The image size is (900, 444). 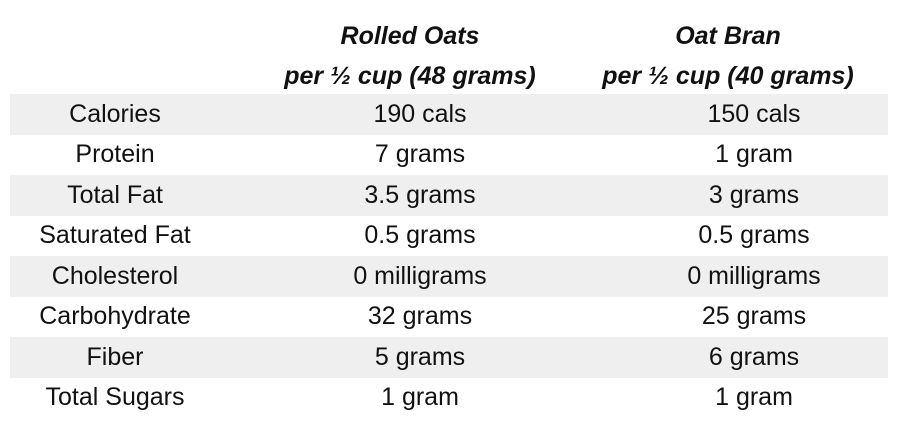 What do you see at coordinates (420, 316) in the screenshot?
I see `rolled-oats-value: 32 grams` at bounding box center [420, 316].